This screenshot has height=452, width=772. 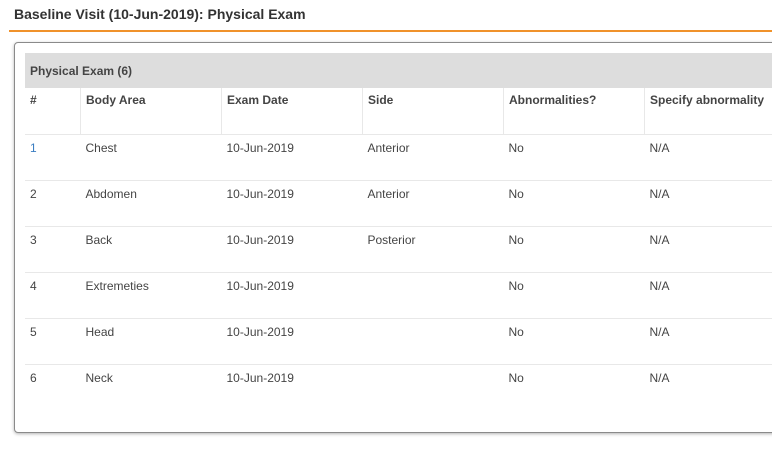 What do you see at coordinates (151, 387) in the screenshot?
I see `body-area-cell: Neck` at bounding box center [151, 387].